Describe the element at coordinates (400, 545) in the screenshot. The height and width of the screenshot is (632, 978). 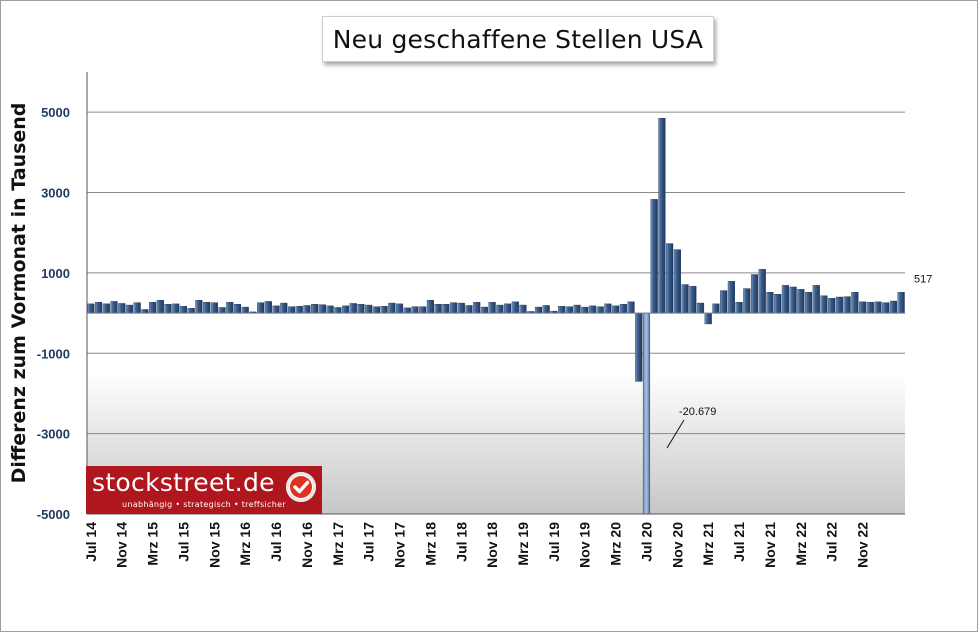
I see `x-tick-label: Nov 17` at that location.